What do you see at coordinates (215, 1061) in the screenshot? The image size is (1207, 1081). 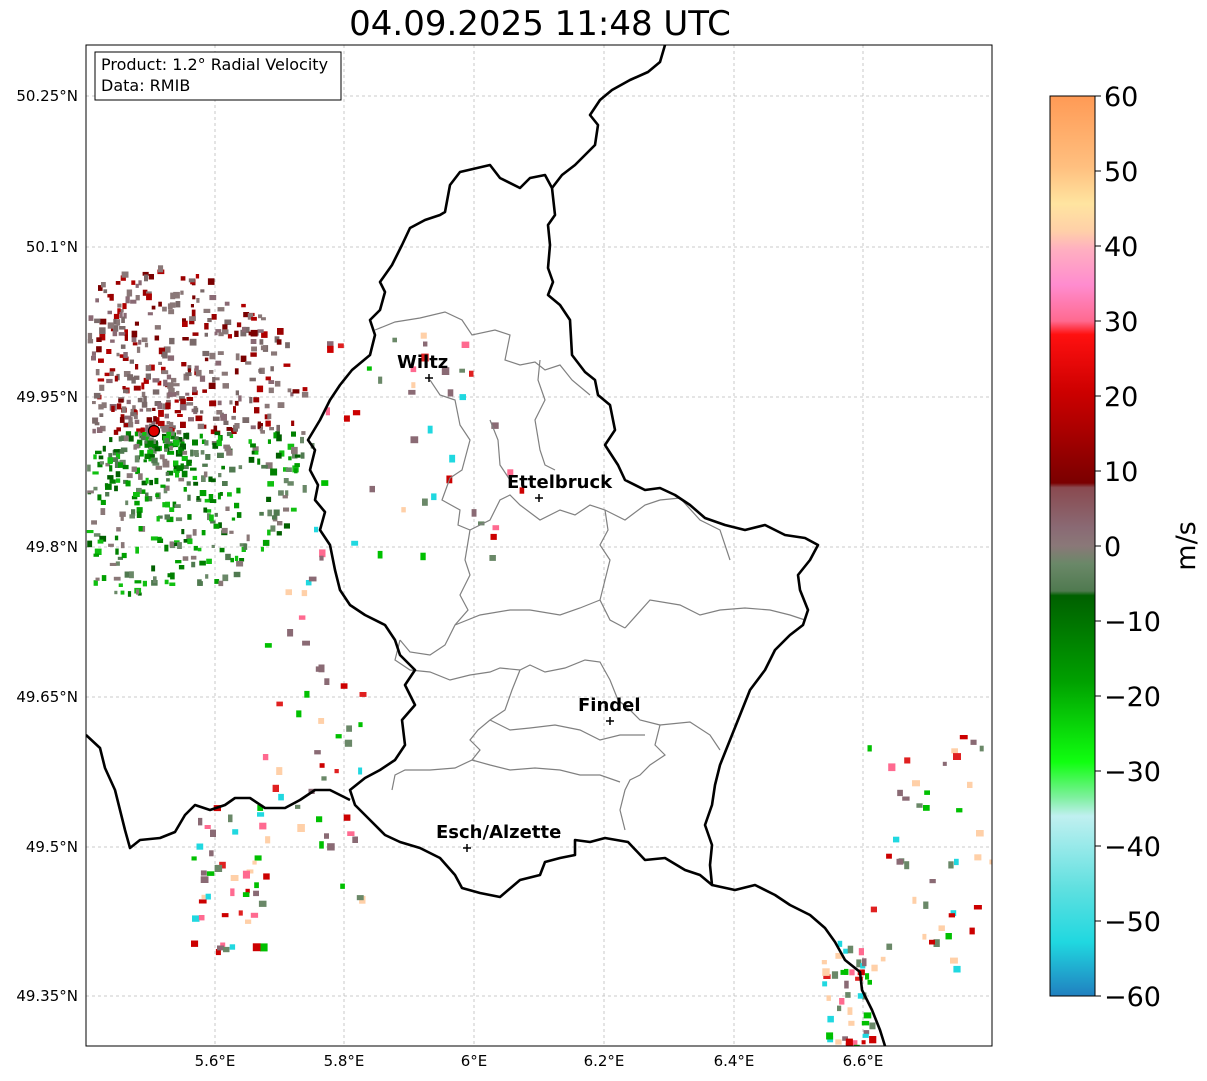 I see `lon-label: 5.6°E` at bounding box center [215, 1061].